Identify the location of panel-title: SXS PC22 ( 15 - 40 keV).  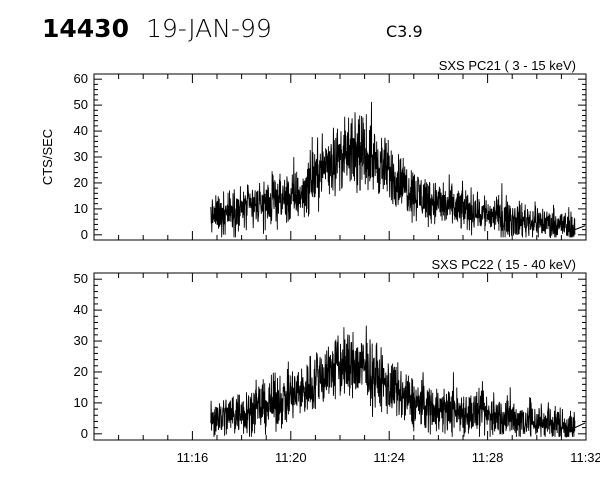
(503, 264).